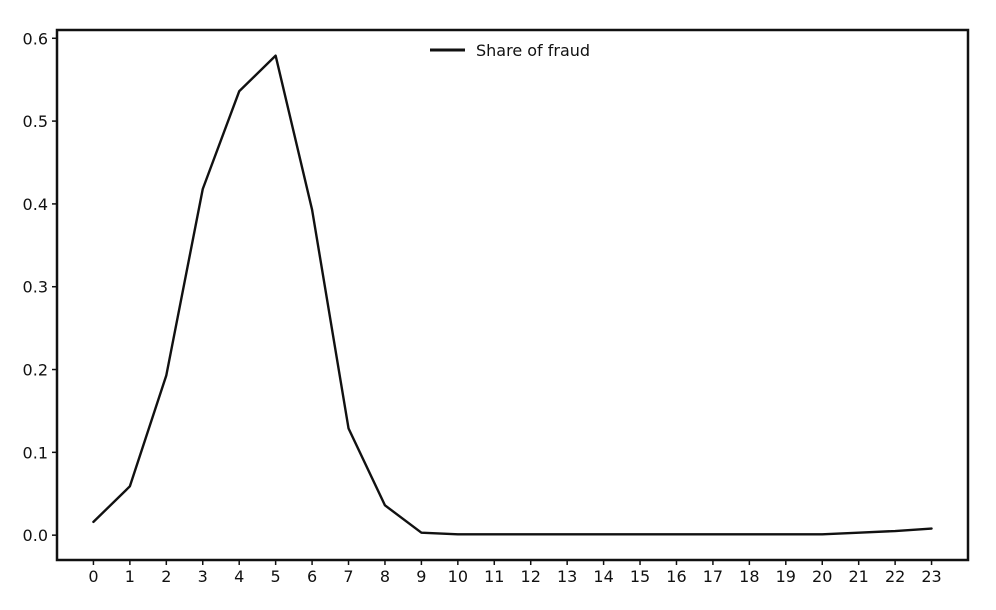  I want to click on x-tick-label: 15, so click(640, 576).